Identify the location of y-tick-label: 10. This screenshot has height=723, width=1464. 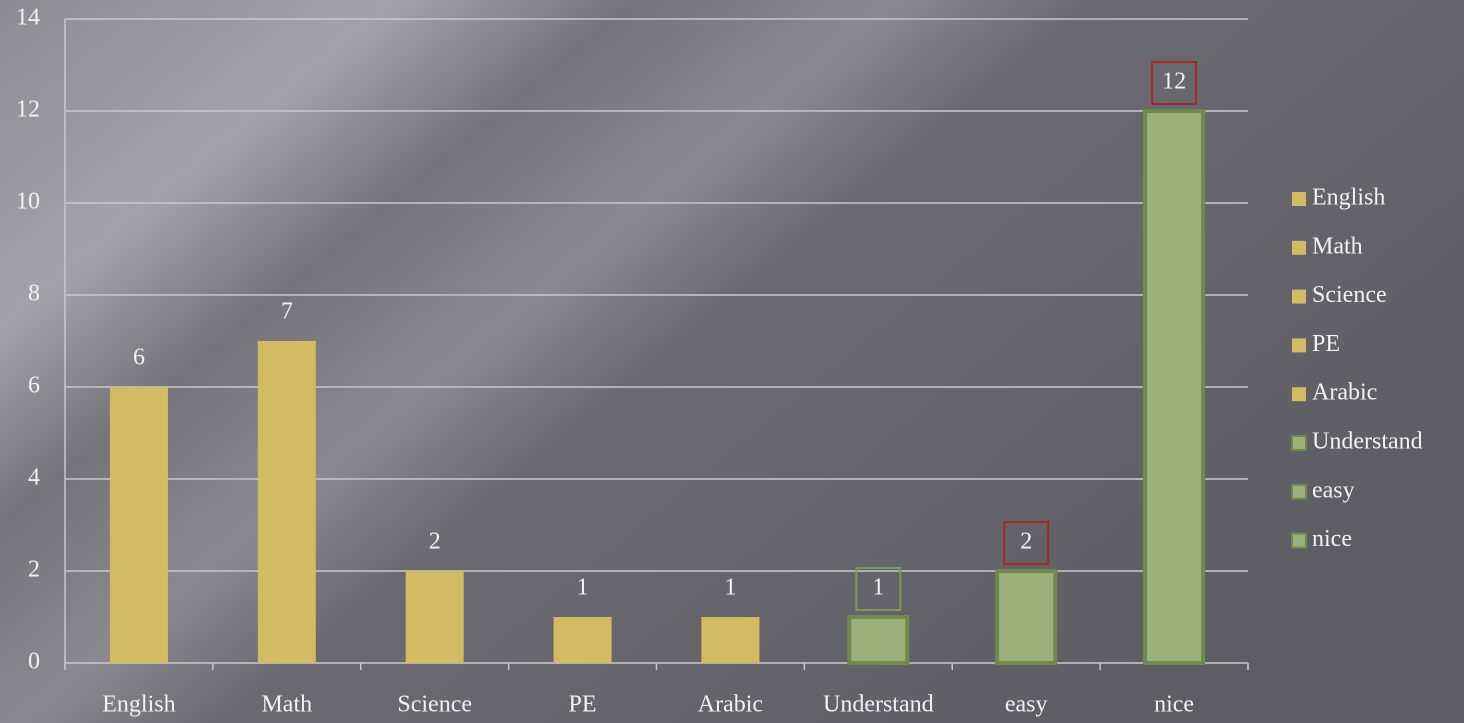
(28, 202).